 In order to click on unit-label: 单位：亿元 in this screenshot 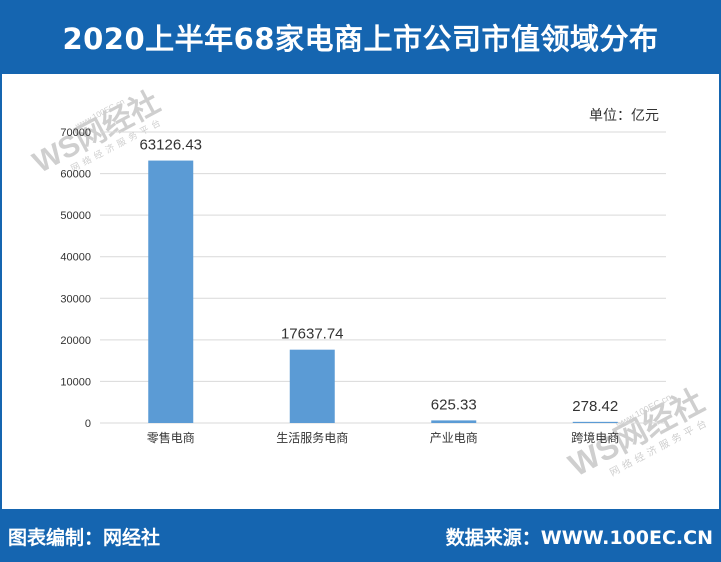, I will do `click(624, 116)`.